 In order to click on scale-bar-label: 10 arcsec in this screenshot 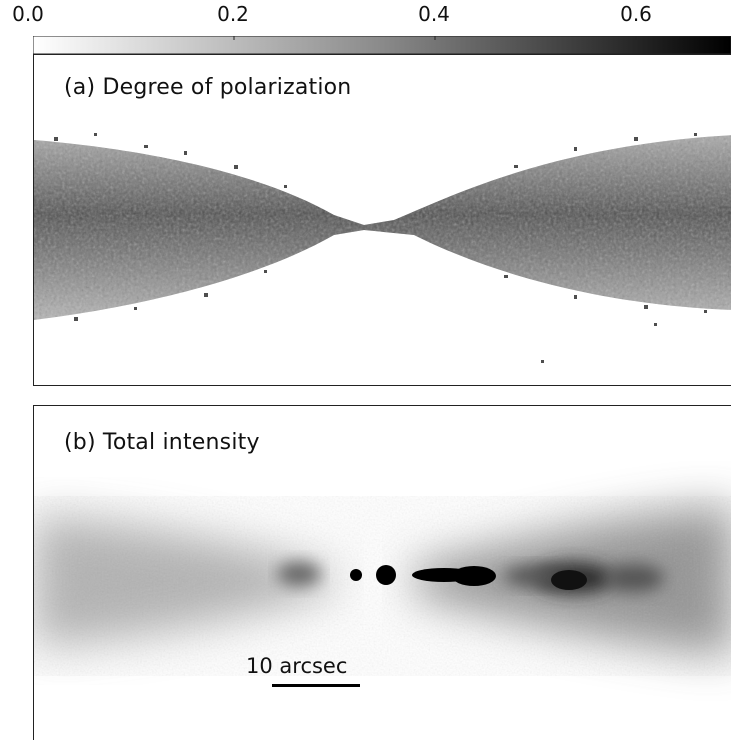, I will do `click(297, 666)`.